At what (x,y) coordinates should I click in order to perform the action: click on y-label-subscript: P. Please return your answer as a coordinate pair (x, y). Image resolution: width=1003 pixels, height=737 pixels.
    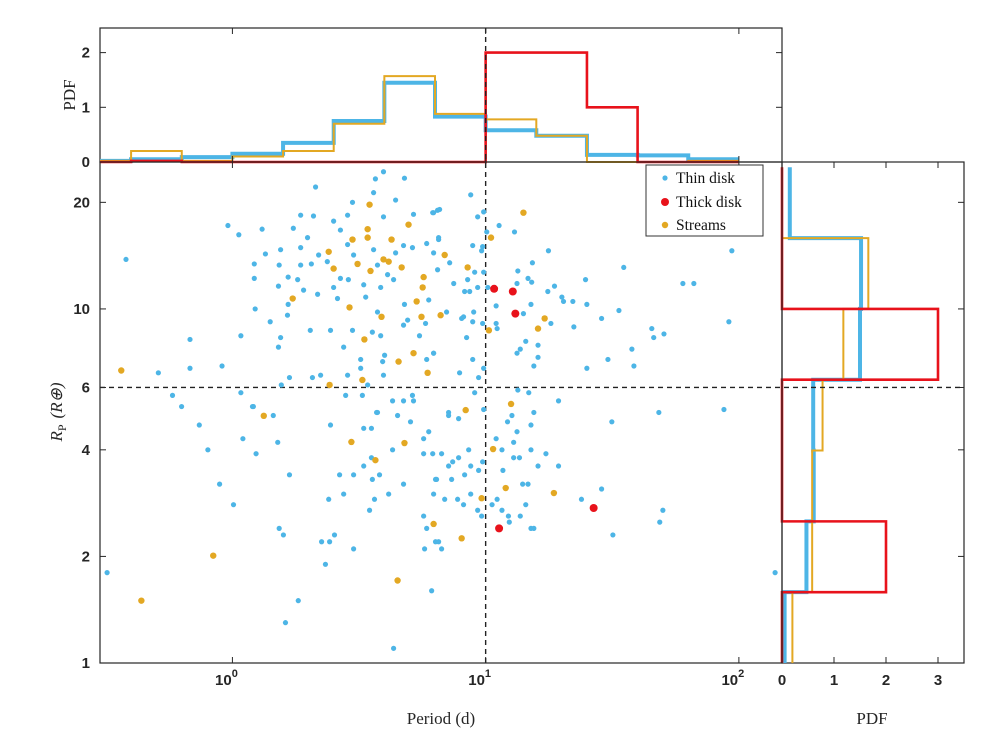
    Looking at the image, I should click on (62, 427).